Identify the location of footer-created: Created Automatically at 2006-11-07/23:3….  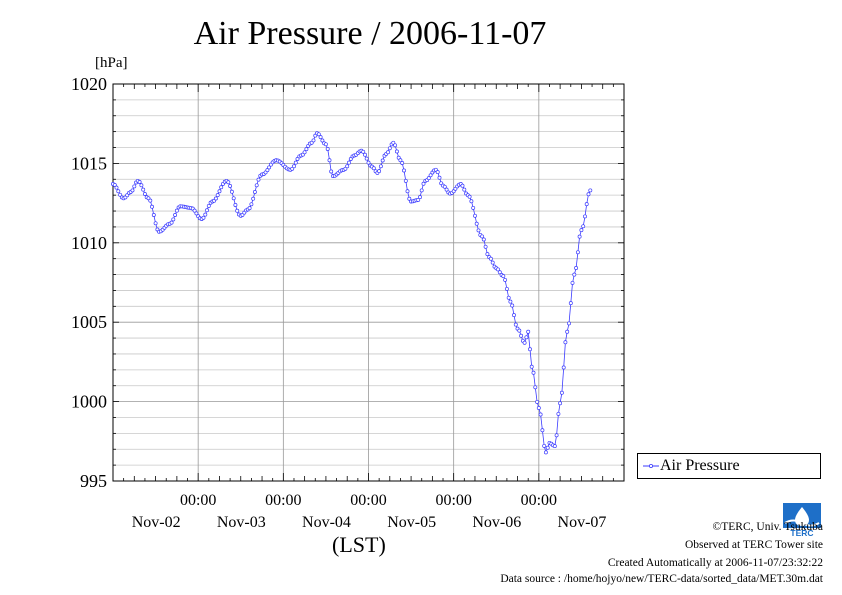
(715, 563).